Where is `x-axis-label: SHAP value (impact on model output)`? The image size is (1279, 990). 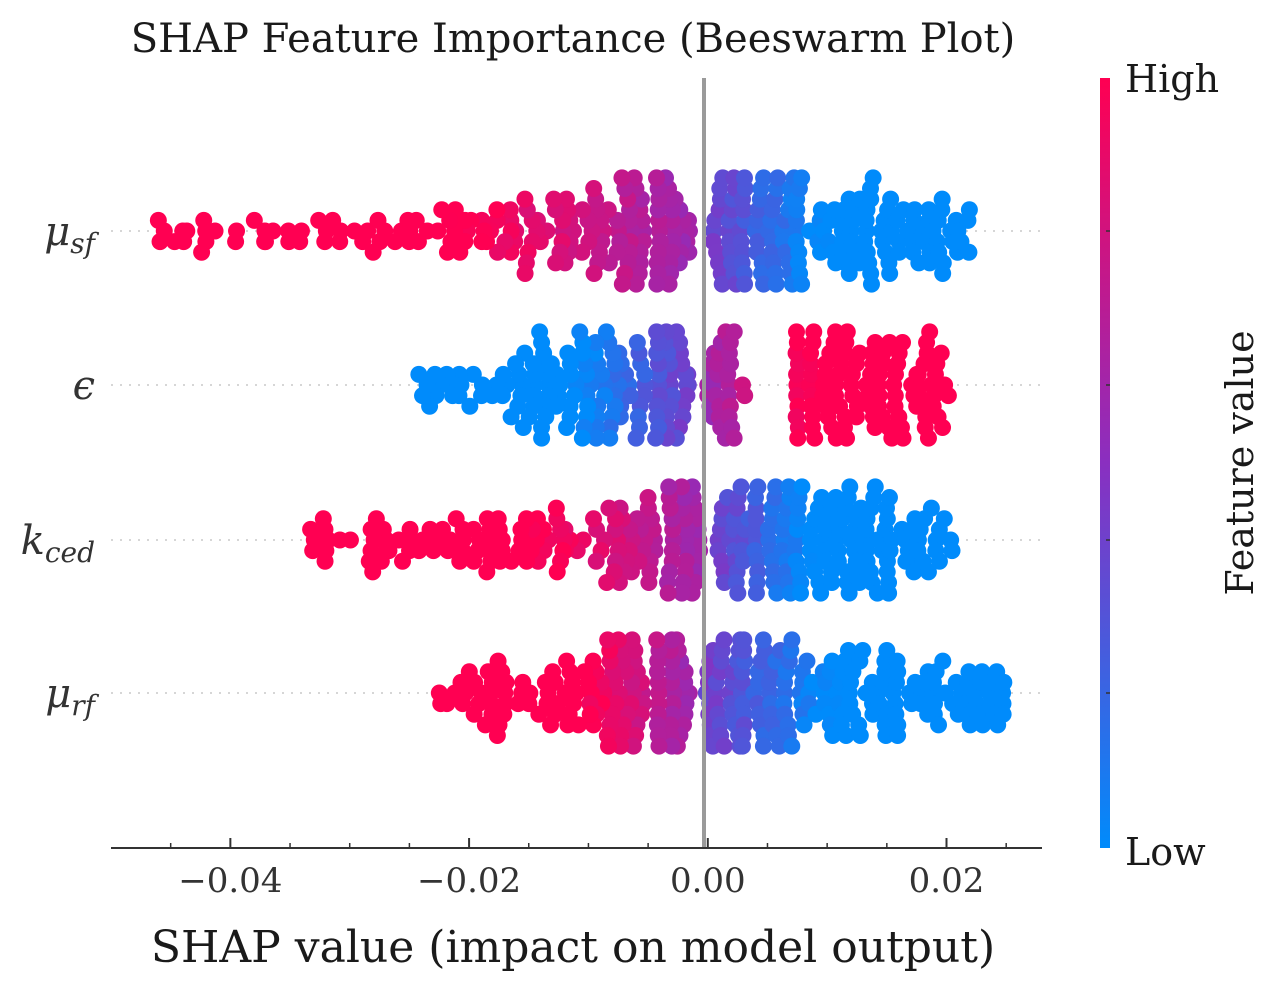 x-axis-label: SHAP value (impact on model output) is located at coordinates (573, 947).